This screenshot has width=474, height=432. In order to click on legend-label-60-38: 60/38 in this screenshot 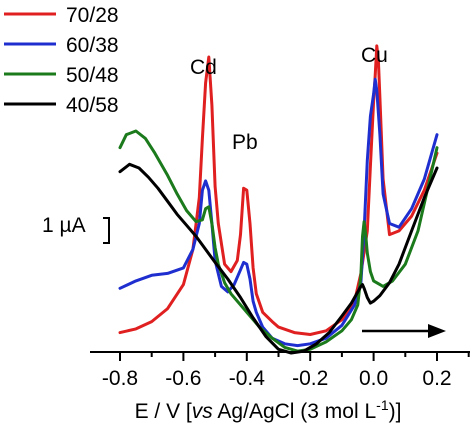, I will do `click(92, 45)`.